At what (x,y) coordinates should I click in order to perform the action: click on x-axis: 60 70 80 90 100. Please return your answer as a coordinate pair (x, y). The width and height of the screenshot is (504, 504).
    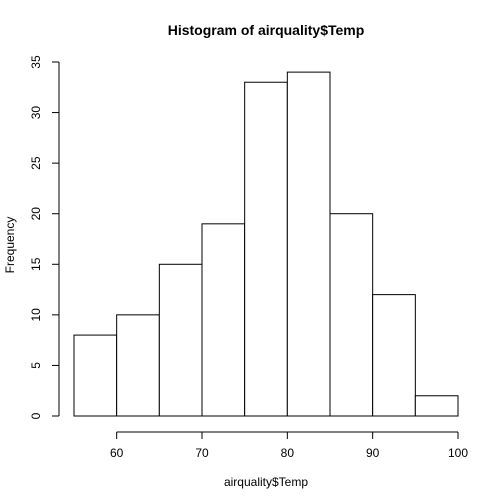
    Looking at the image, I should click on (289, 445).